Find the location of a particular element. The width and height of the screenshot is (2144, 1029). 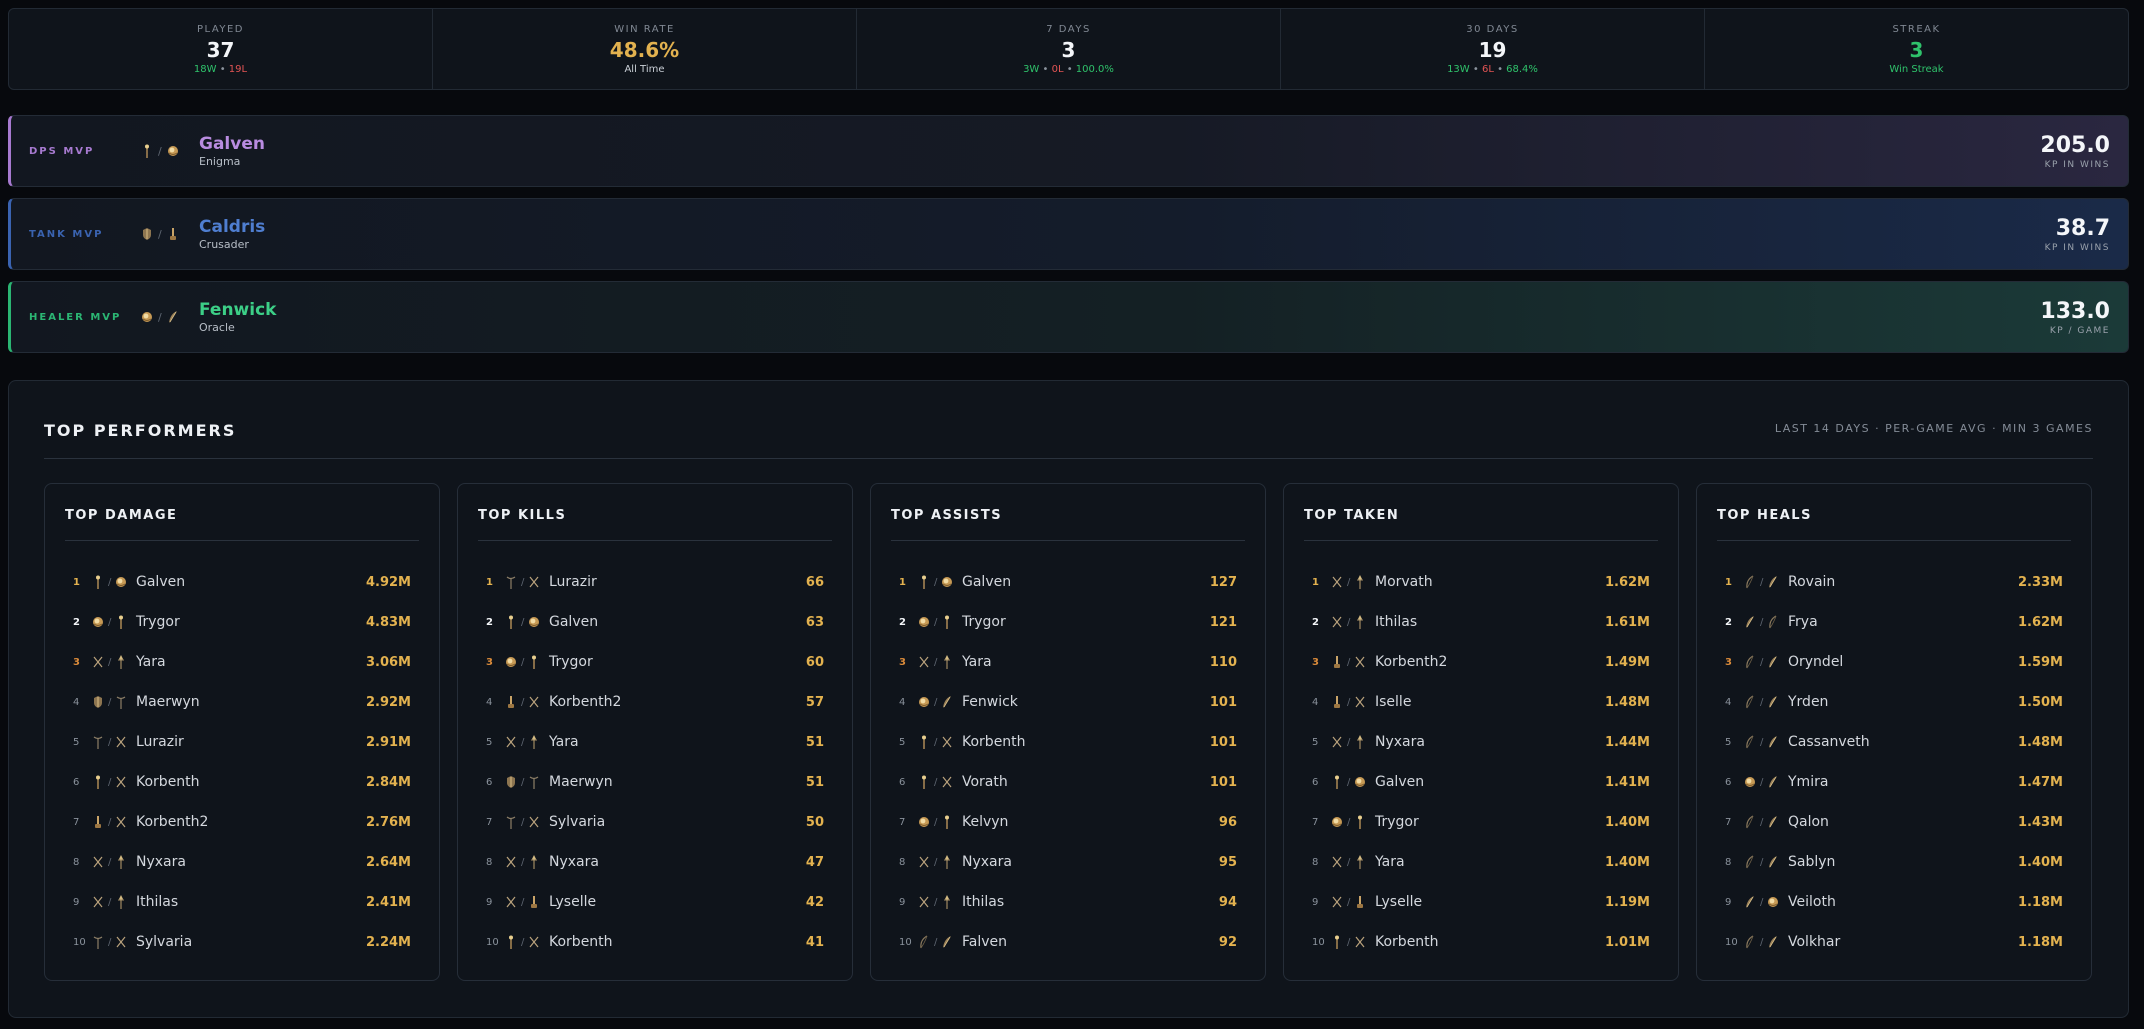

player-name: Qalon is located at coordinates (1808, 822).